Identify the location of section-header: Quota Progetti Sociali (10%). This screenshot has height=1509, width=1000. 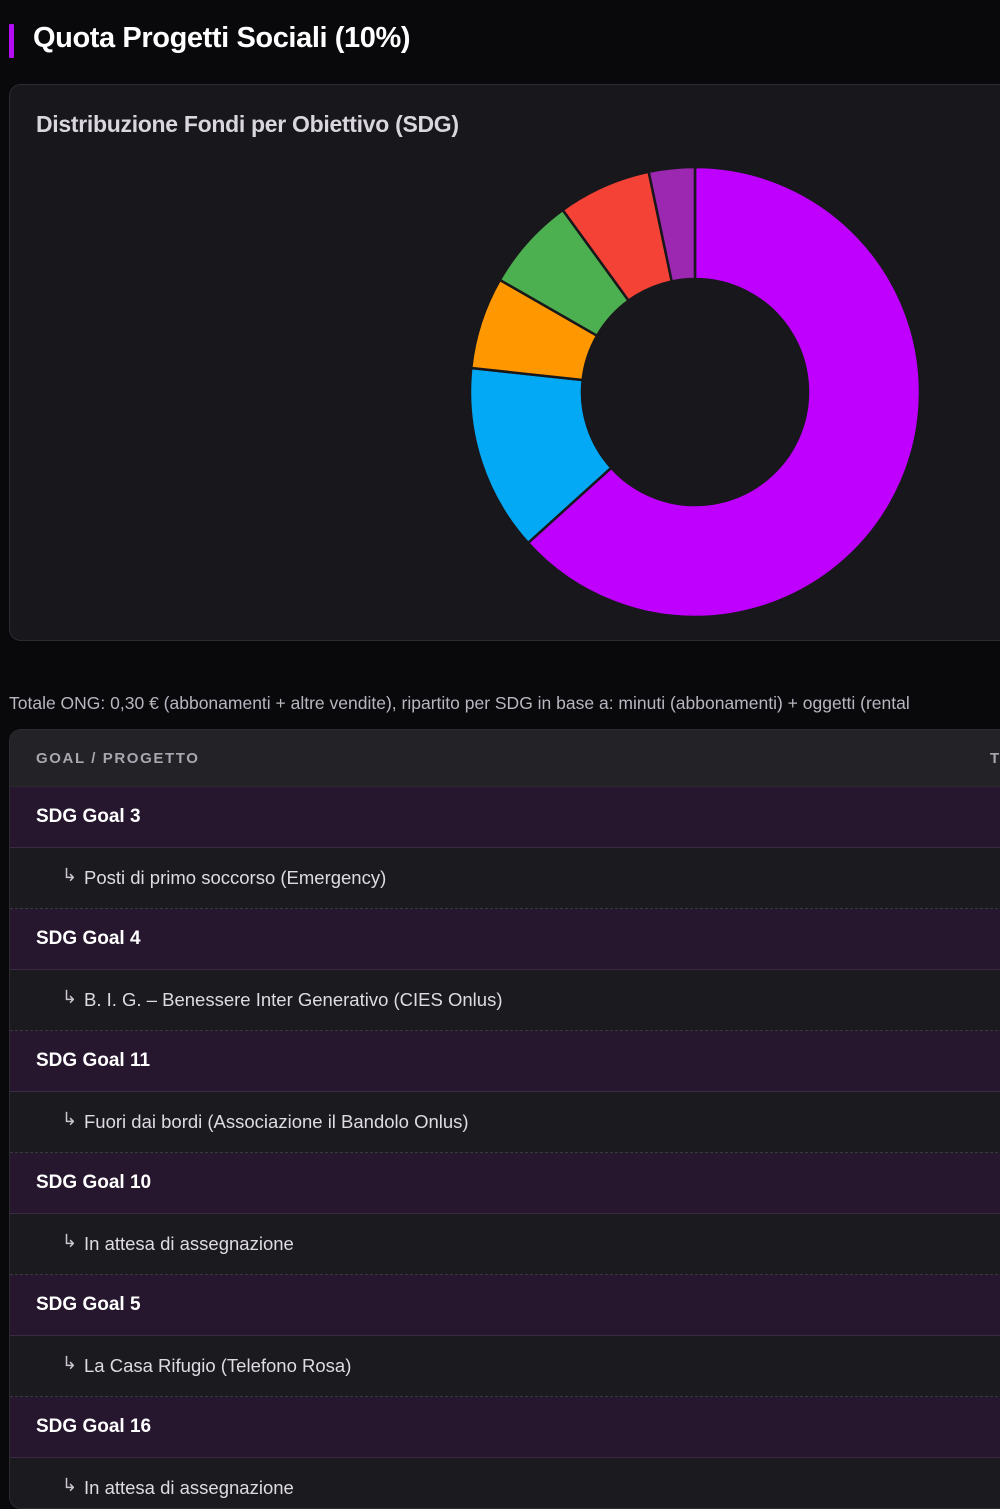
(500, 41).